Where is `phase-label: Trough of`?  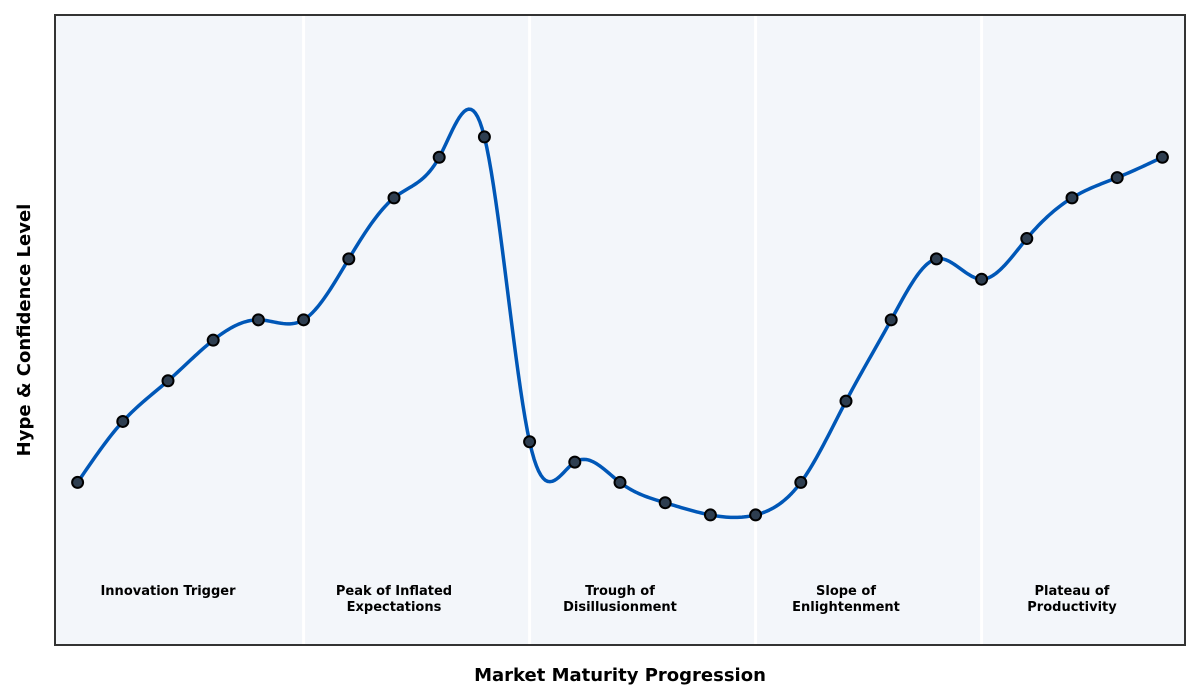 phase-label: Trough of is located at coordinates (620, 591).